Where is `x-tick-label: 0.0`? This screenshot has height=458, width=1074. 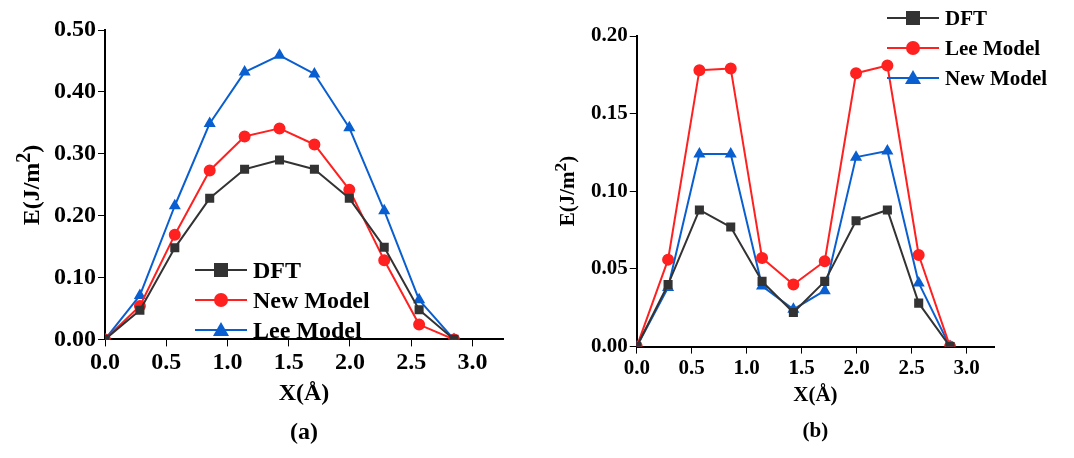 x-tick-label: 0.0 is located at coordinates (105, 361).